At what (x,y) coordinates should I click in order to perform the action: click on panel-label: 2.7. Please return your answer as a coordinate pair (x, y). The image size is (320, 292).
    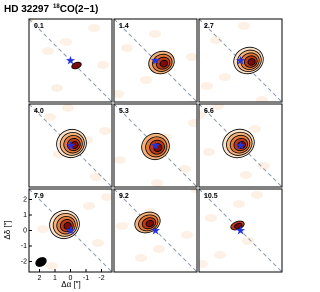
    Looking at the image, I should click on (209, 26).